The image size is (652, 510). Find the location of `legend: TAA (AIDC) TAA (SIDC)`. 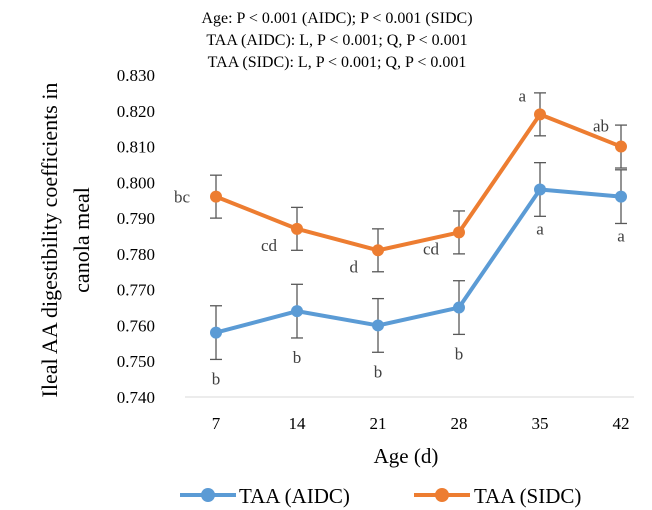

legend: TAA (AIDC) TAA (SIDC) is located at coordinates (380, 496).